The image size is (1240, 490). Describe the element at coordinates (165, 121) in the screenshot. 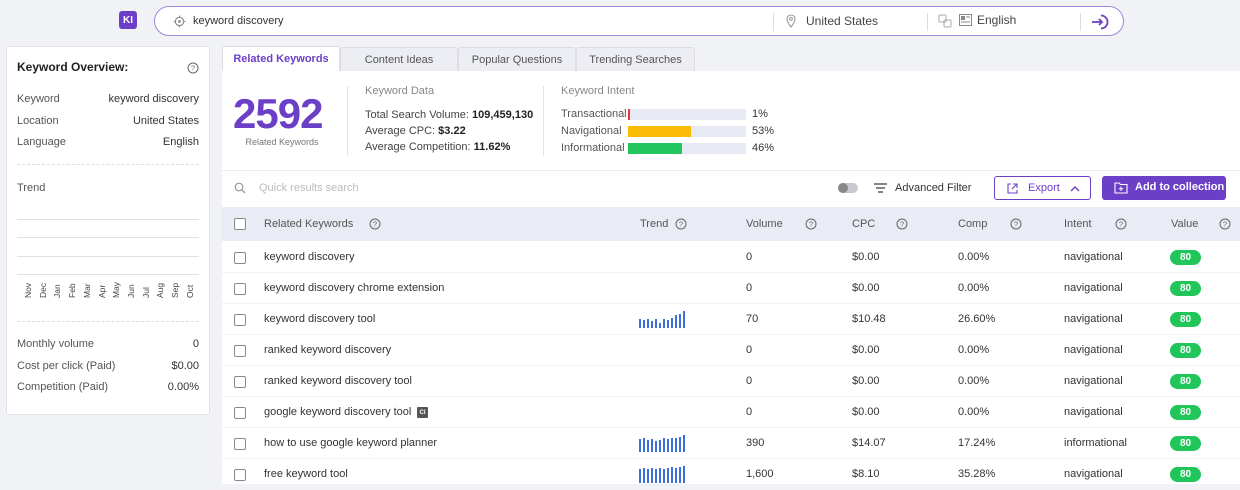

I see `overview-location-value: United States` at that location.